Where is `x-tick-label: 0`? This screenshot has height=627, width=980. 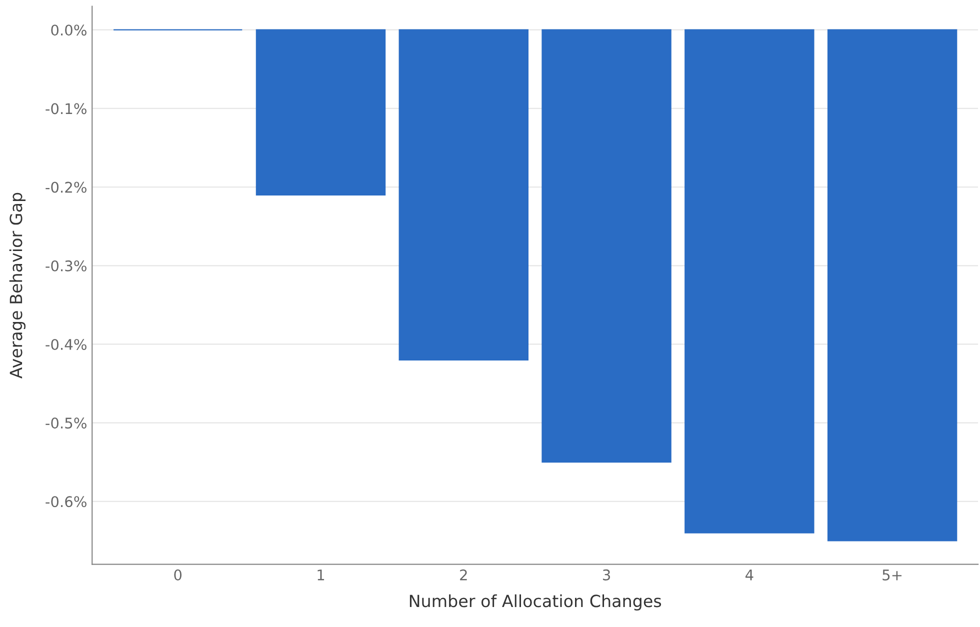 x-tick-label: 0 is located at coordinates (178, 574).